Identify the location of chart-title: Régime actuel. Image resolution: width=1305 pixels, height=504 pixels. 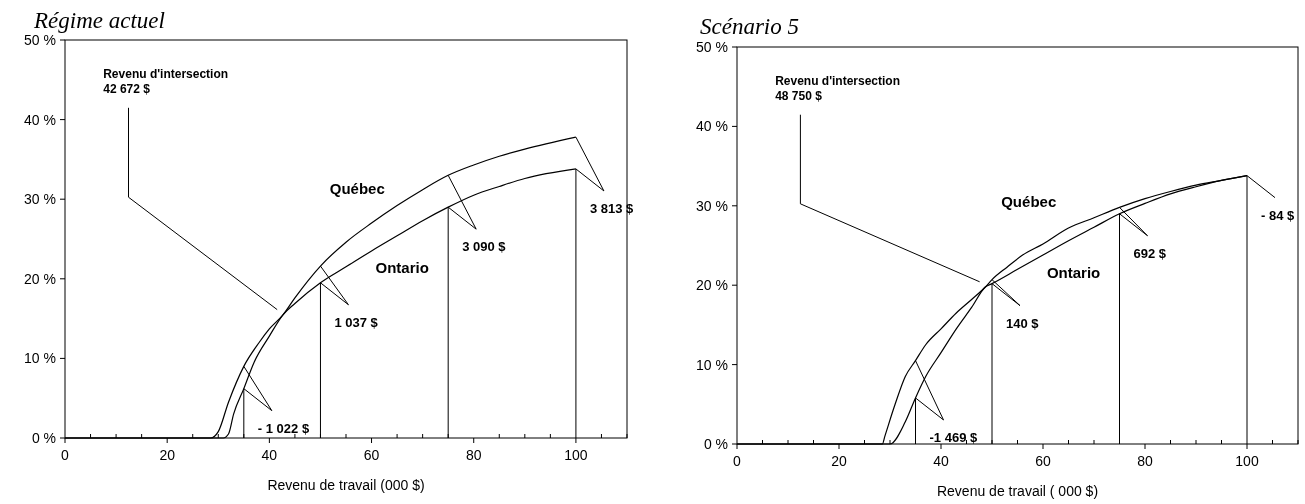
(99, 20).